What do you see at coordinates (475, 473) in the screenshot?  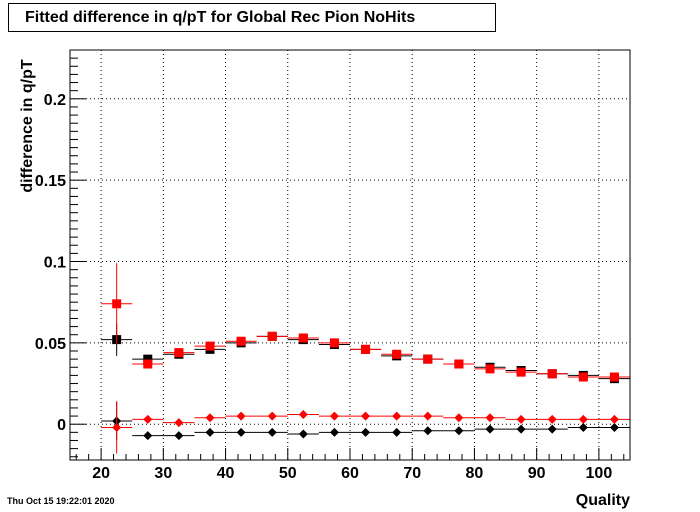 I see `x-tick-label: 80` at bounding box center [475, 473].